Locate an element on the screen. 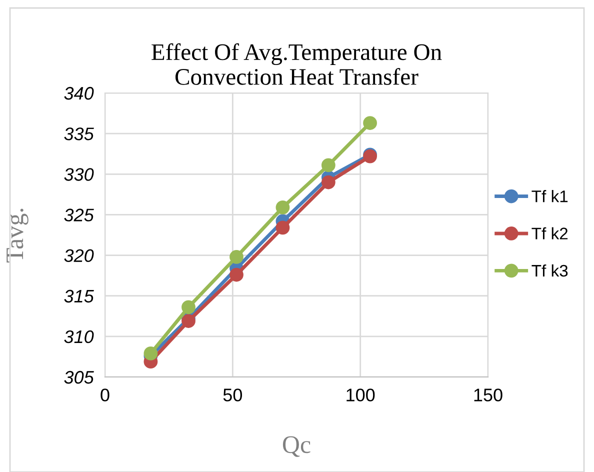  legend-label: Tf k3 is located at coordinates (550, 270).